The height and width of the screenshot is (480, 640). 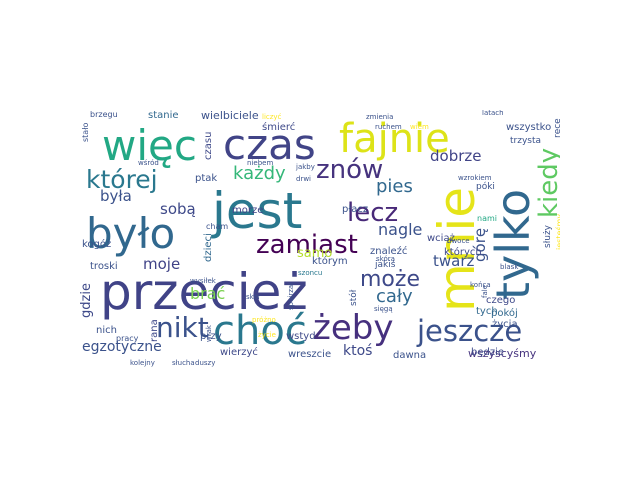 I want to click on cloud-word: jest, so click(x=257, y=211).